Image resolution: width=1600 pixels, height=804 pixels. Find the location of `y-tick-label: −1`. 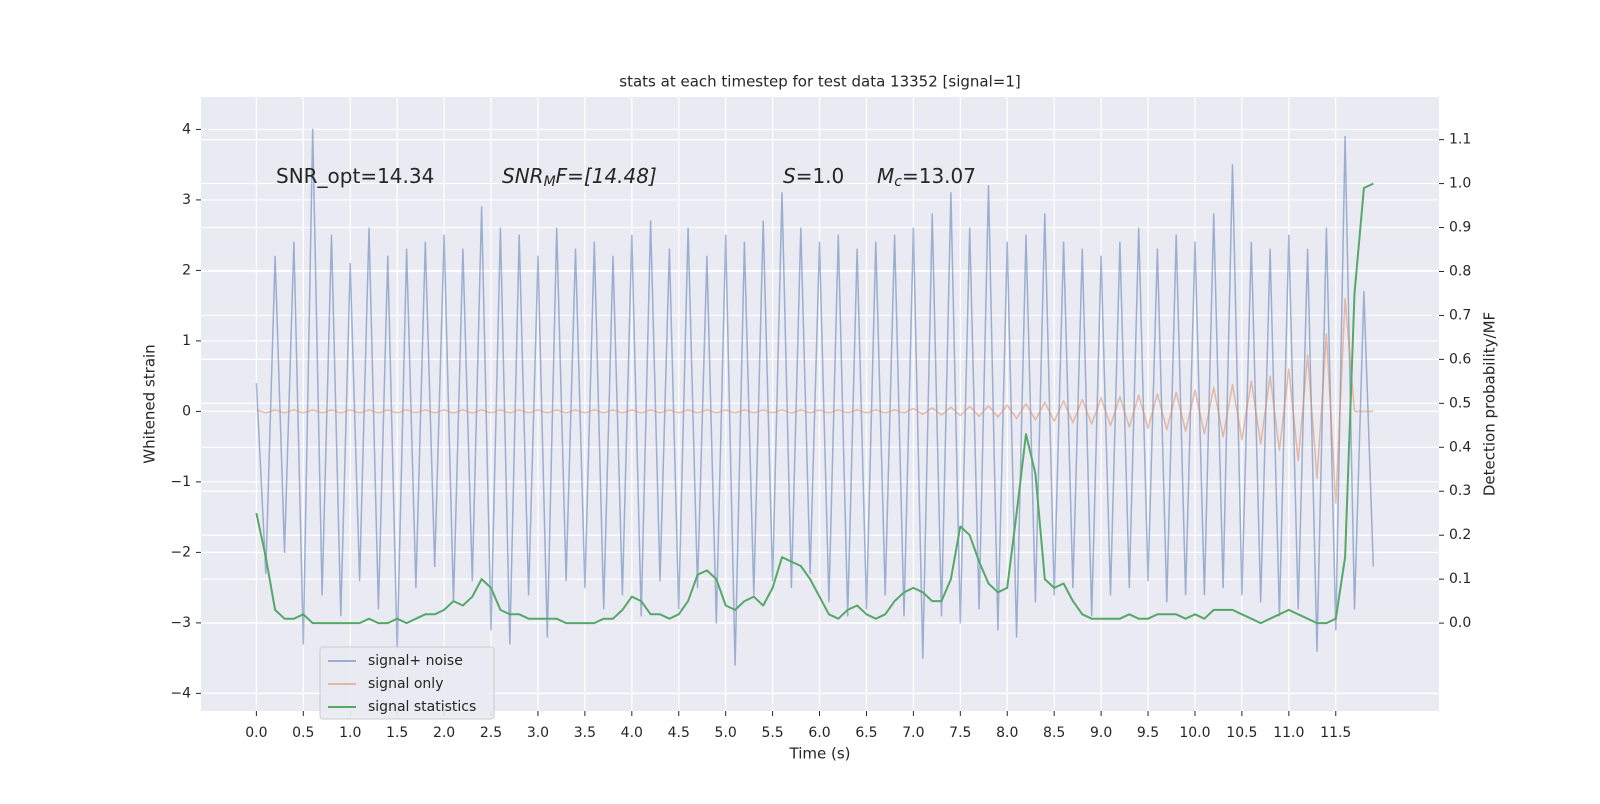

y-tick-label: −1 is located at coordinates (180, 482).